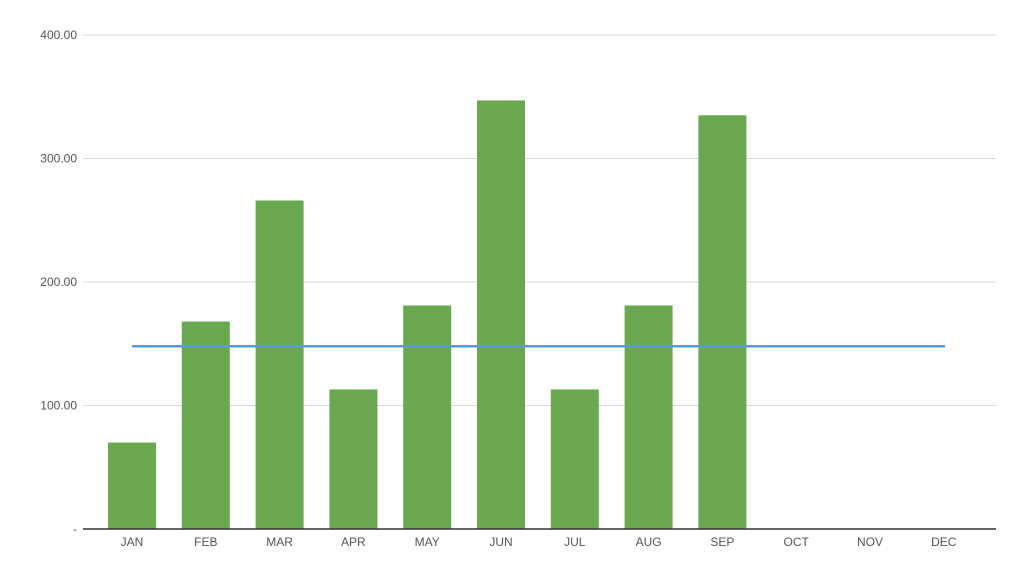 Image resolution: width=1024 pixels, height=582 pixels. Describe the element at coordinates (648, 417) in the screenshot. I see `bar-aug` at that location.